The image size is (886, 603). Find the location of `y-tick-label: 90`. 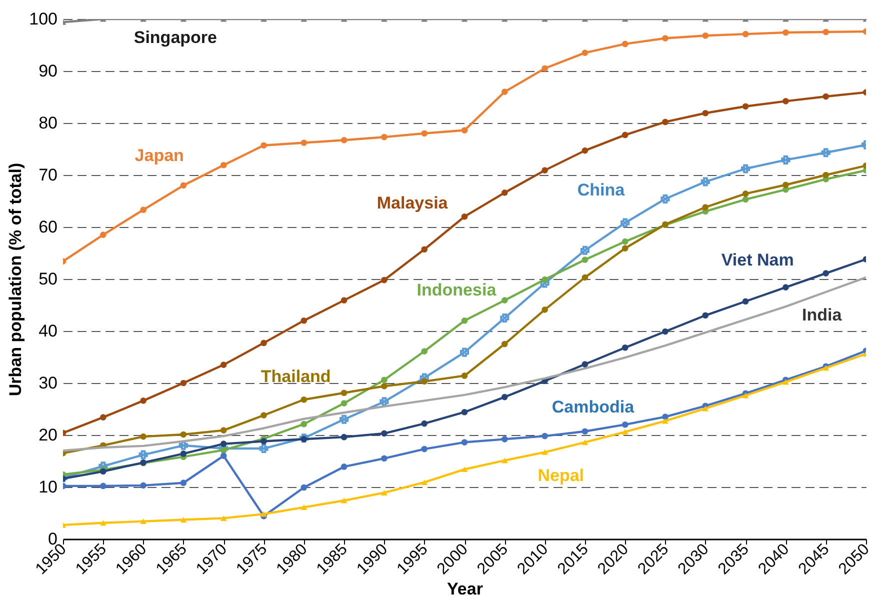

y-tick-label: 90 is located at coordinates (48, 71).